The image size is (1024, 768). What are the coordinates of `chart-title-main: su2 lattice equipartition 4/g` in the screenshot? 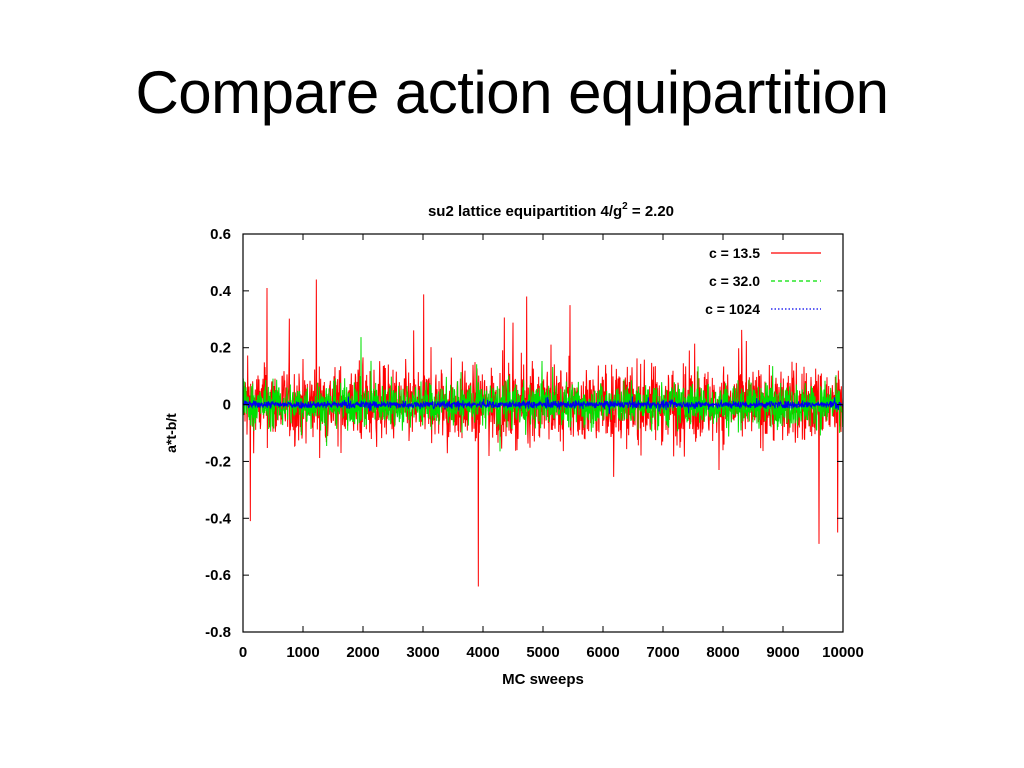 It's located at (525, 211).